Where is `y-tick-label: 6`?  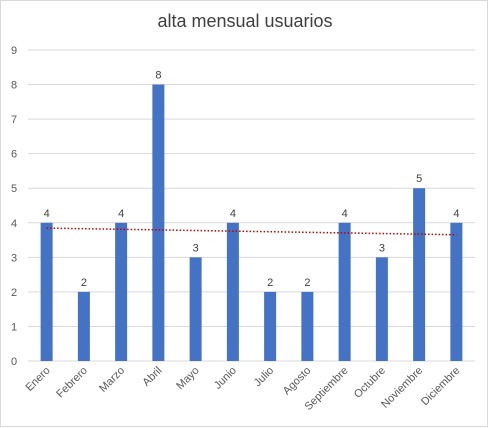 y-tick-label: 6 is located at coordinates (14, 155).